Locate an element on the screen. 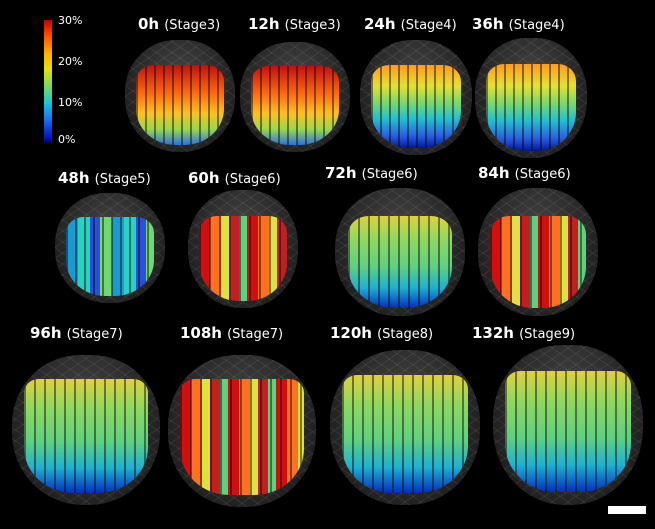  embryo-image-120h is located at coordinates (405, 427).